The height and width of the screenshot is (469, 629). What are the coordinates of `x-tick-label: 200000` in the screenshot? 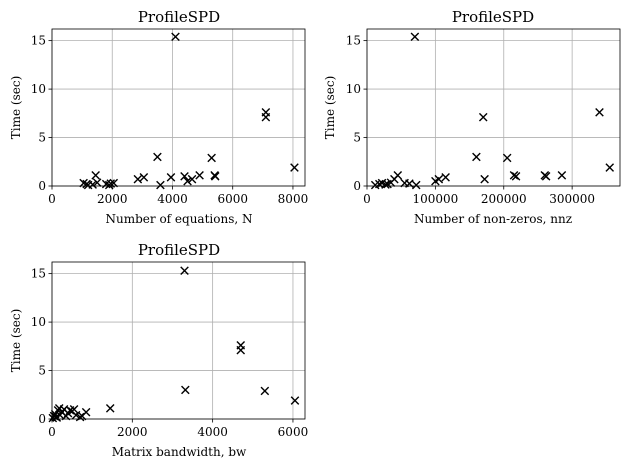 It's located at (504, 199).